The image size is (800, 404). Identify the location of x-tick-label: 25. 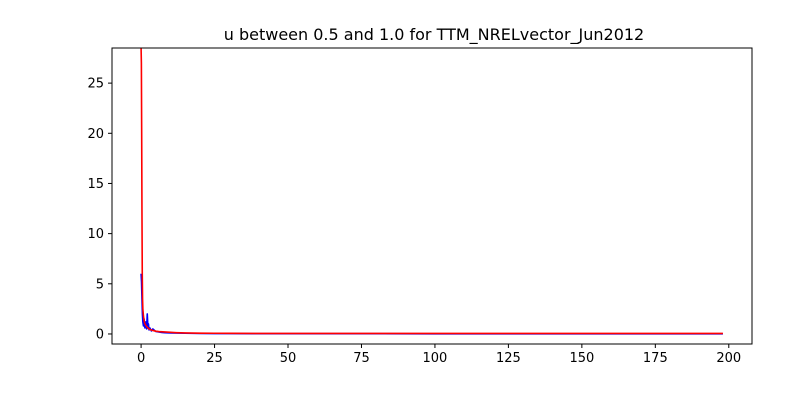
(214, 358).